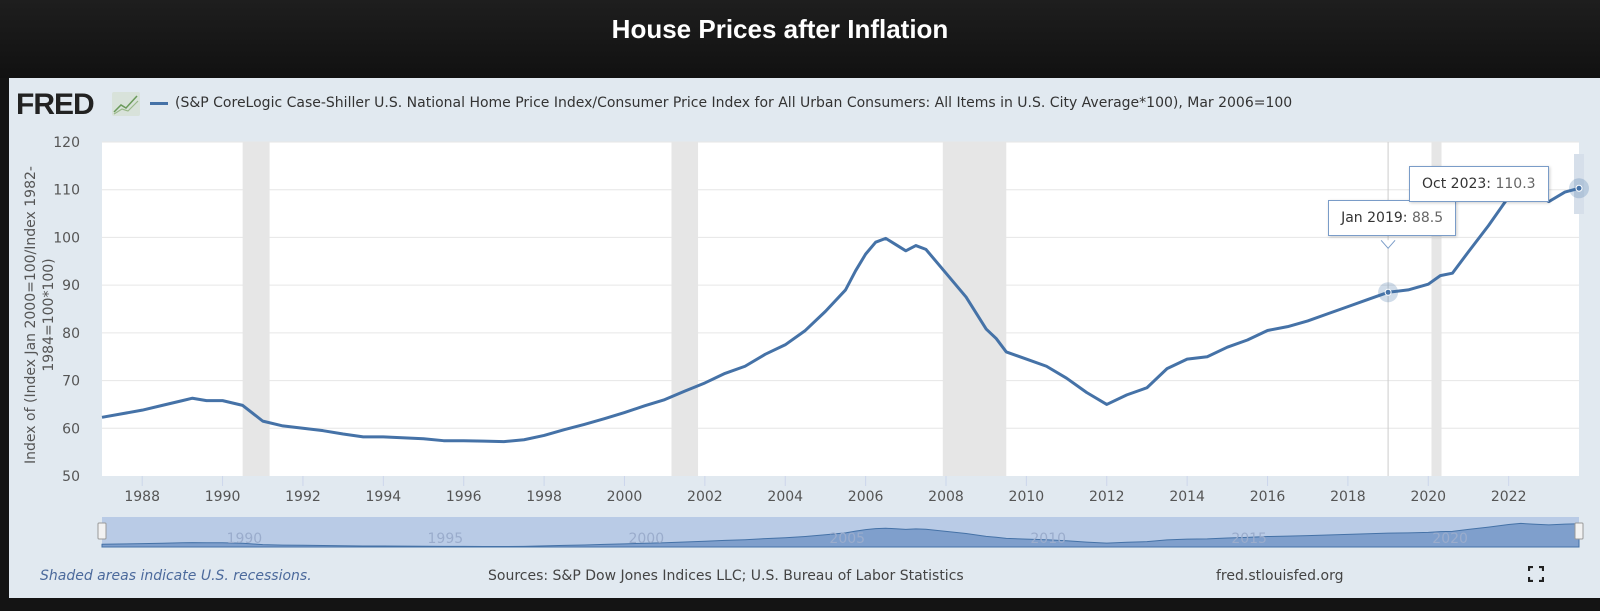 This screenshot has height=611, width=1600. I want to click on tooltip-value: 88.5, so click(1427, 218).